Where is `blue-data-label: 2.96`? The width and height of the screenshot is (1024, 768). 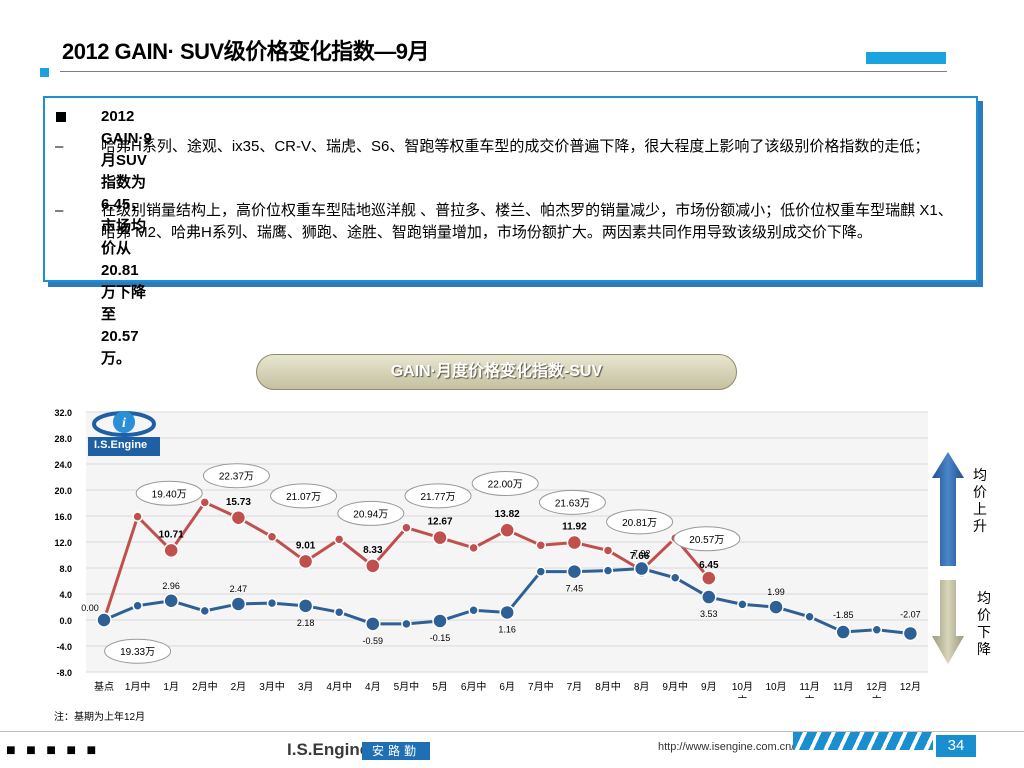 blue-data-label: 2.96 is located at coordinates (171, 586).